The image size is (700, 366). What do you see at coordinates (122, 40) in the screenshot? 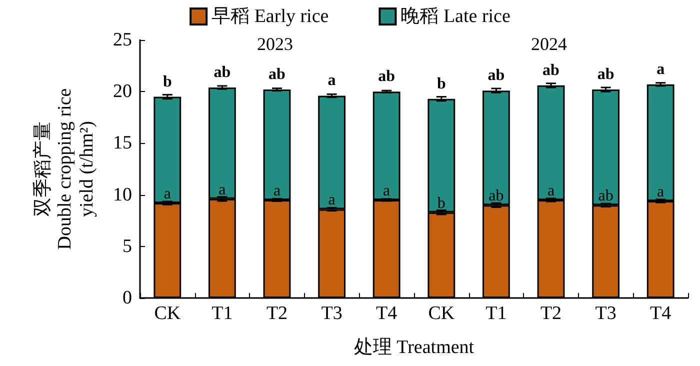
I see `y-tick-label: 25` at bounding box center [122, 40].